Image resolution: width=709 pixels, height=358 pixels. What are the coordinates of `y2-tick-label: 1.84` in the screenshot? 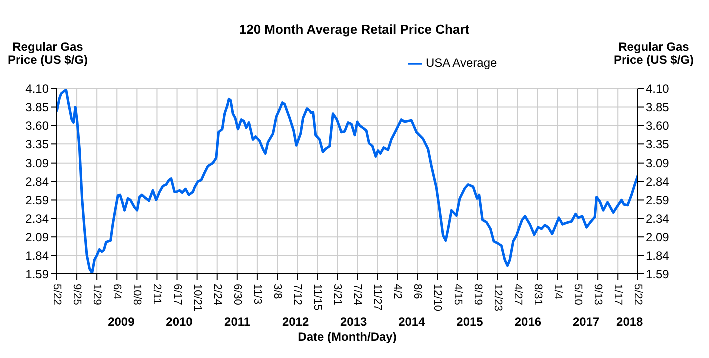 It's located at (658, 255).